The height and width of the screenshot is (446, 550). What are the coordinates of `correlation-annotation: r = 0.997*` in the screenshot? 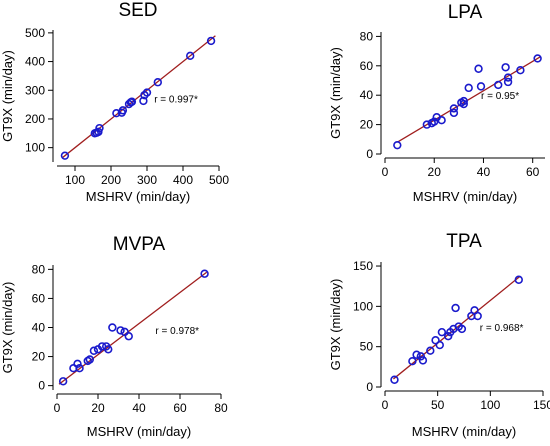 It's located at (176, 100).